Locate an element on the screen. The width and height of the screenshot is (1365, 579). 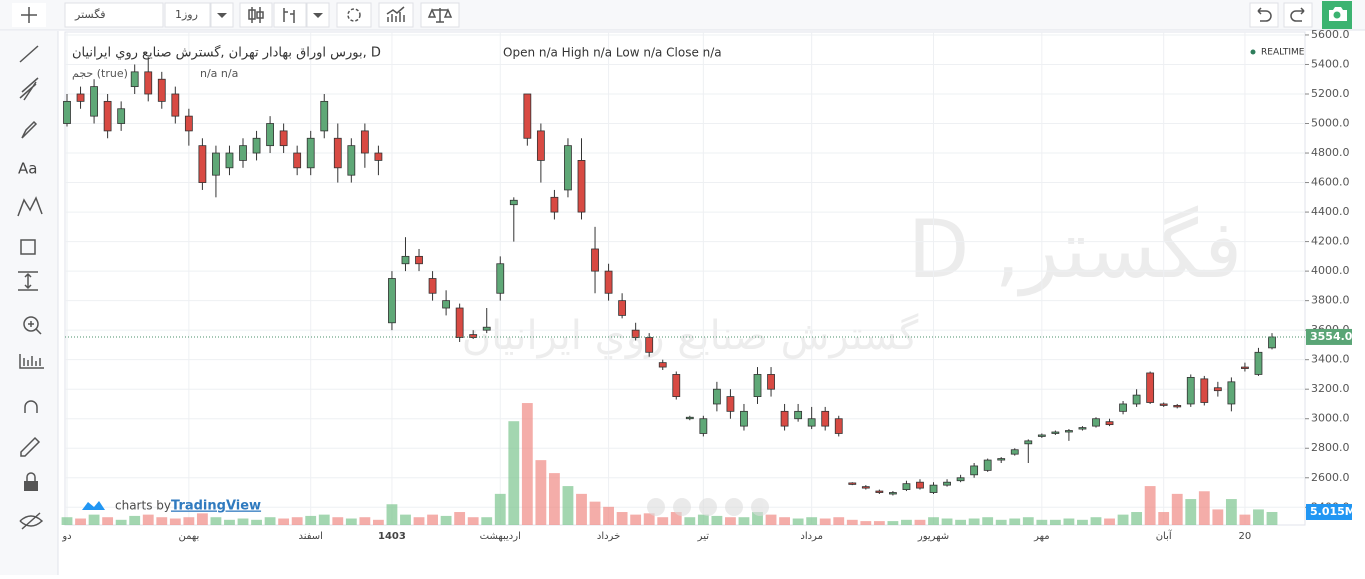
magnet-tool is located at coordinates (31, 406).